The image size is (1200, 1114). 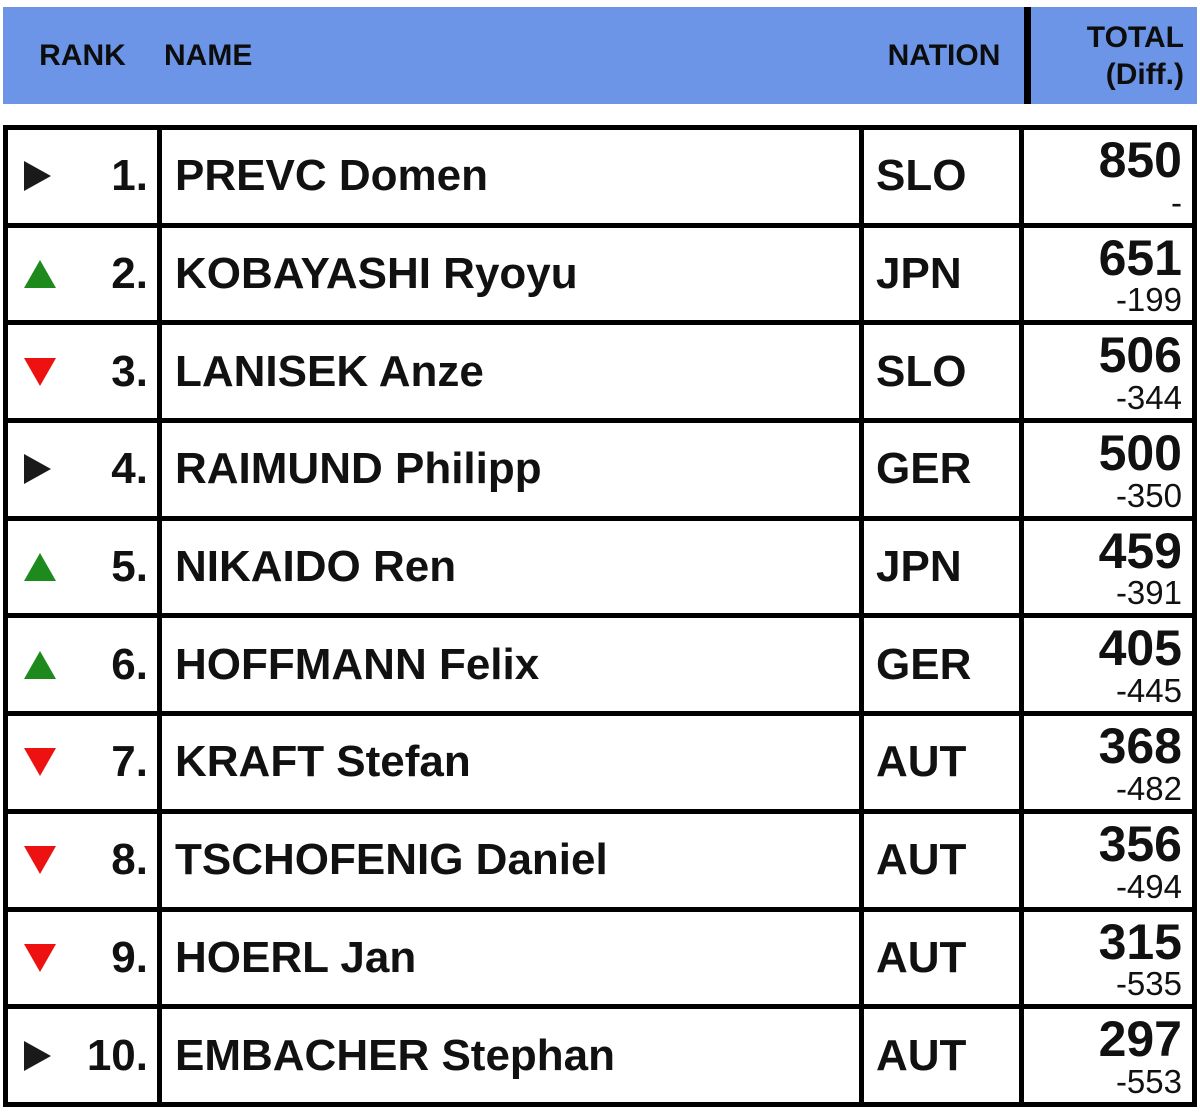 I want to click on rank-cell: 2., so click(x=85, y=274).